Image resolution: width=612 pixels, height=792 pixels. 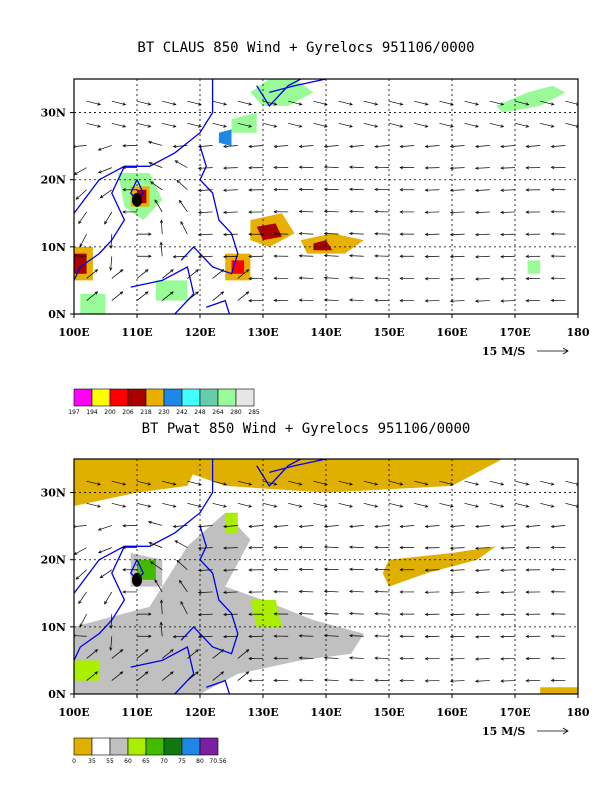 I want to click on pwat-area, so click(x=559, y=690).